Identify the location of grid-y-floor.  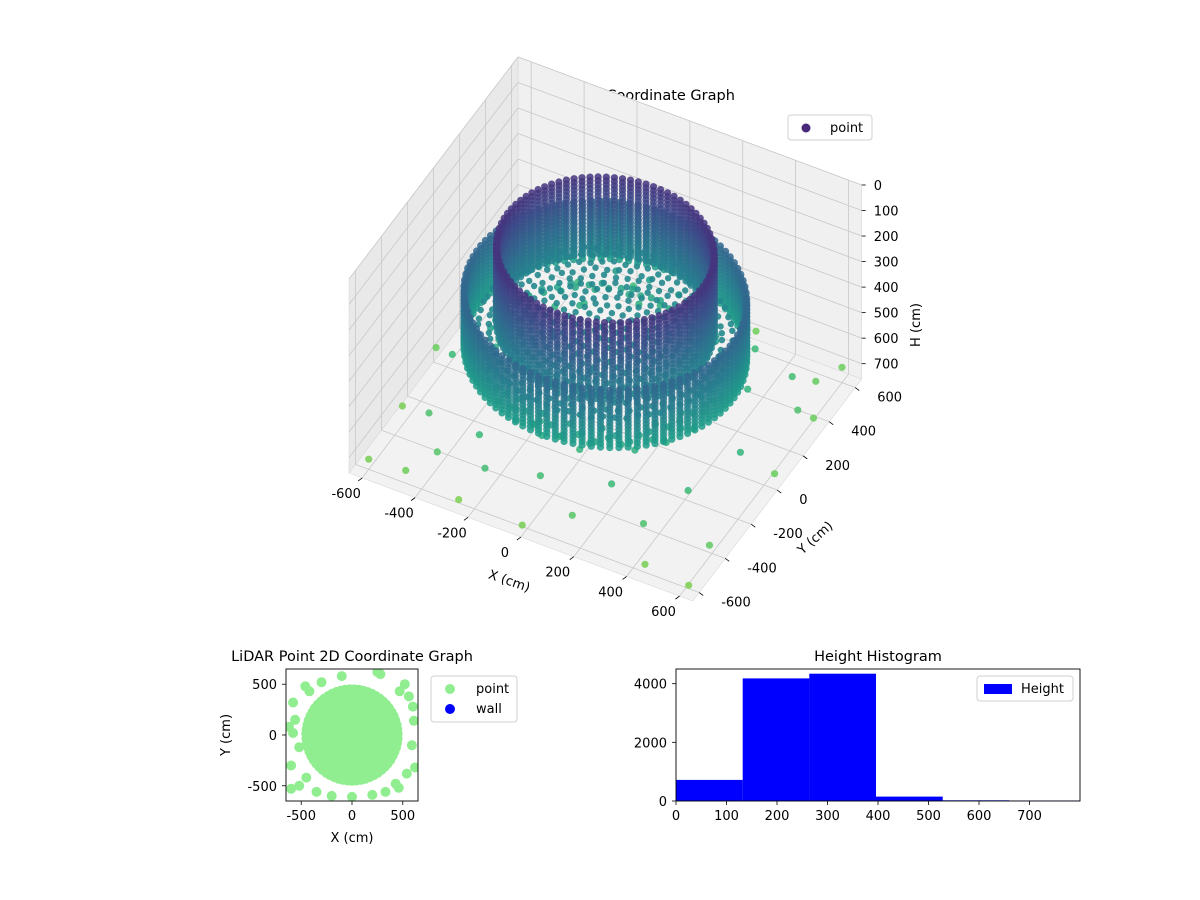
(579, 460).